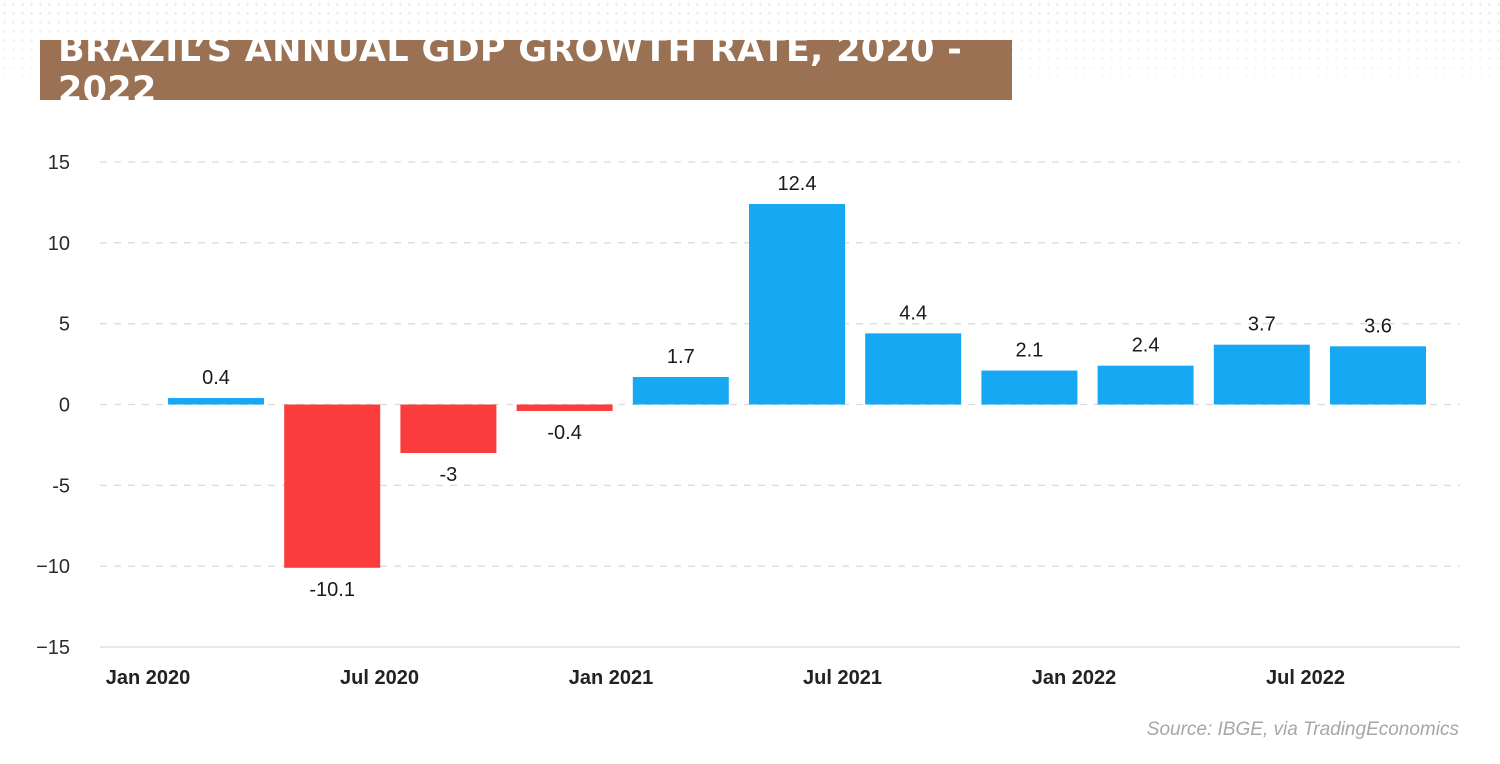  What do you see at coordinates (59, 244) in the screenshot?
I see `y-tick-label: 10` at bounding box center [59, 244].